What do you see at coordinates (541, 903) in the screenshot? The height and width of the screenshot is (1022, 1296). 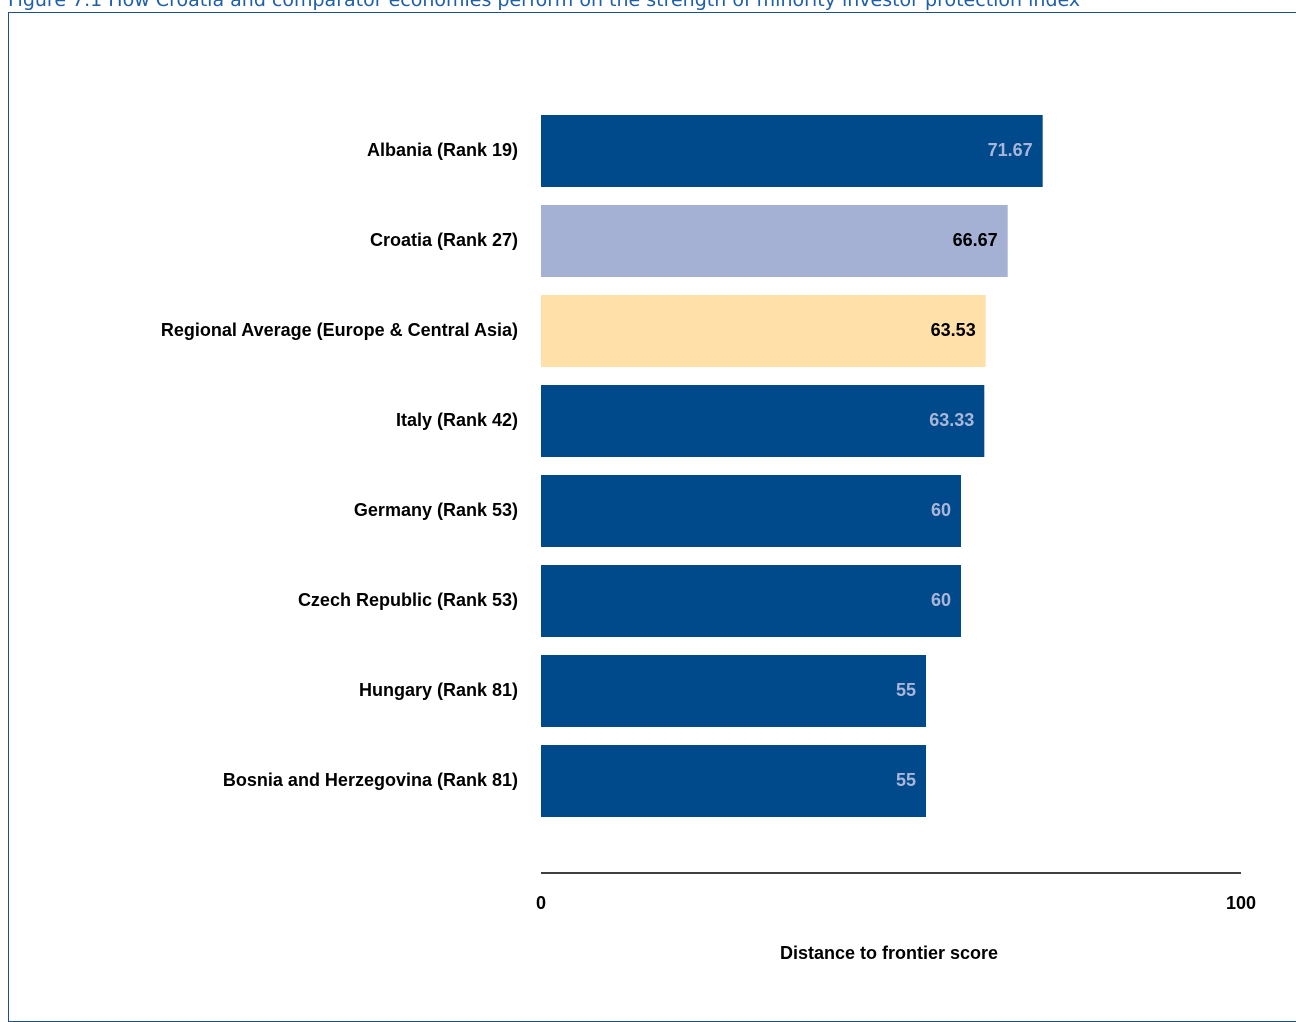 I see `x-tick-label: 0` at bounding box center [541, 903].